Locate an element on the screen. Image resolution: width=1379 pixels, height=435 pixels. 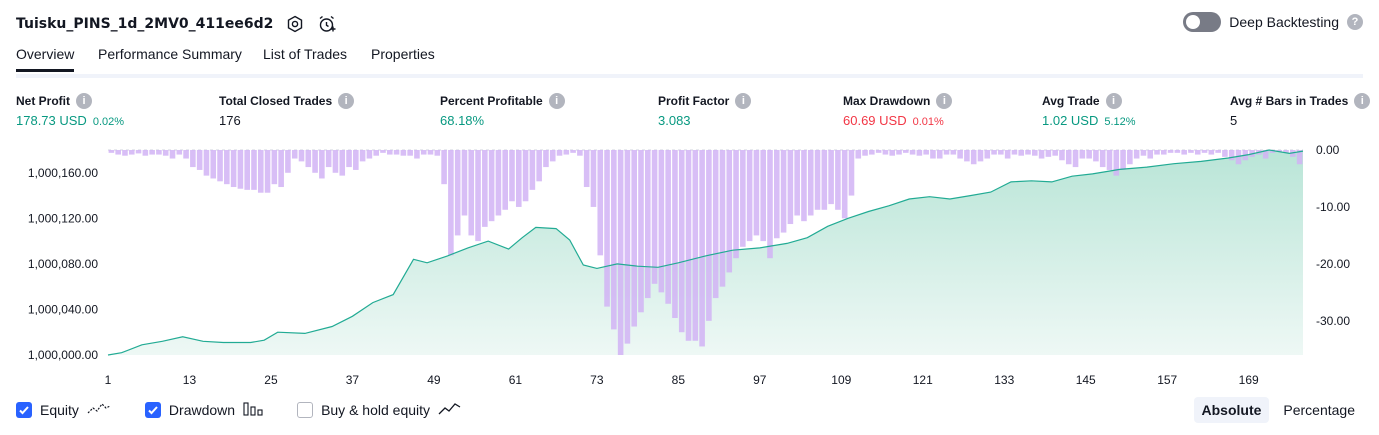
legend-equity: Equity is located at coordinates (63, 409).